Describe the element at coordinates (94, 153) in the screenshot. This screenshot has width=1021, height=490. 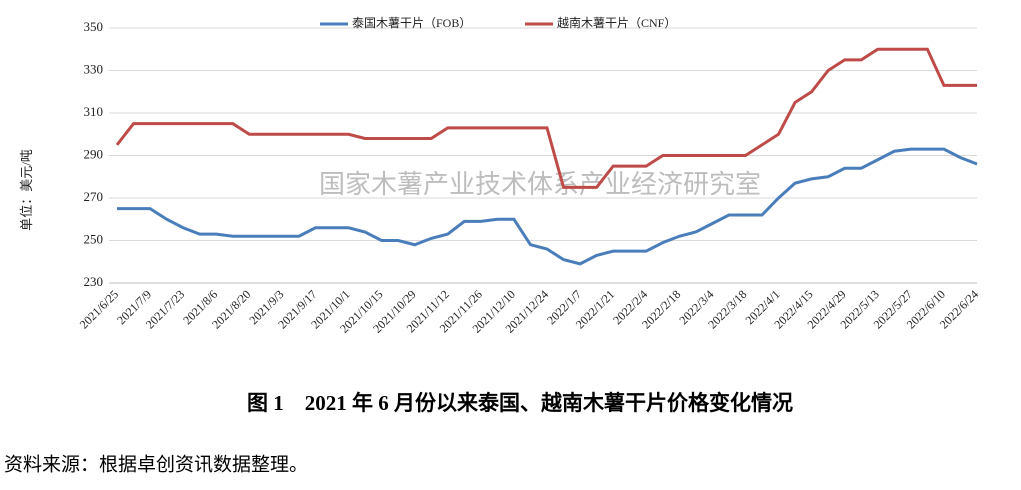
I see `y-tick-label: 290` at that location.